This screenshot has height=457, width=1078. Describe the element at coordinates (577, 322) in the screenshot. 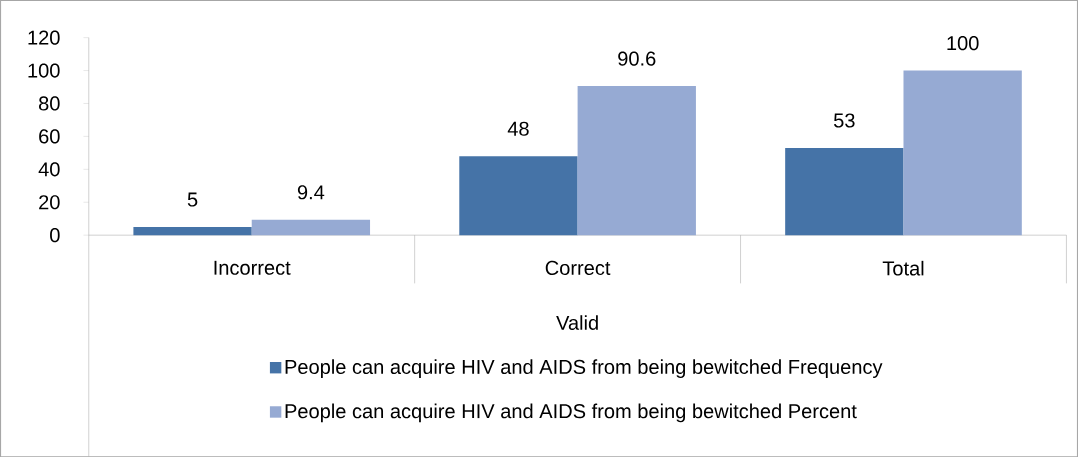

I see `x-axis-title: Valid` at that location.